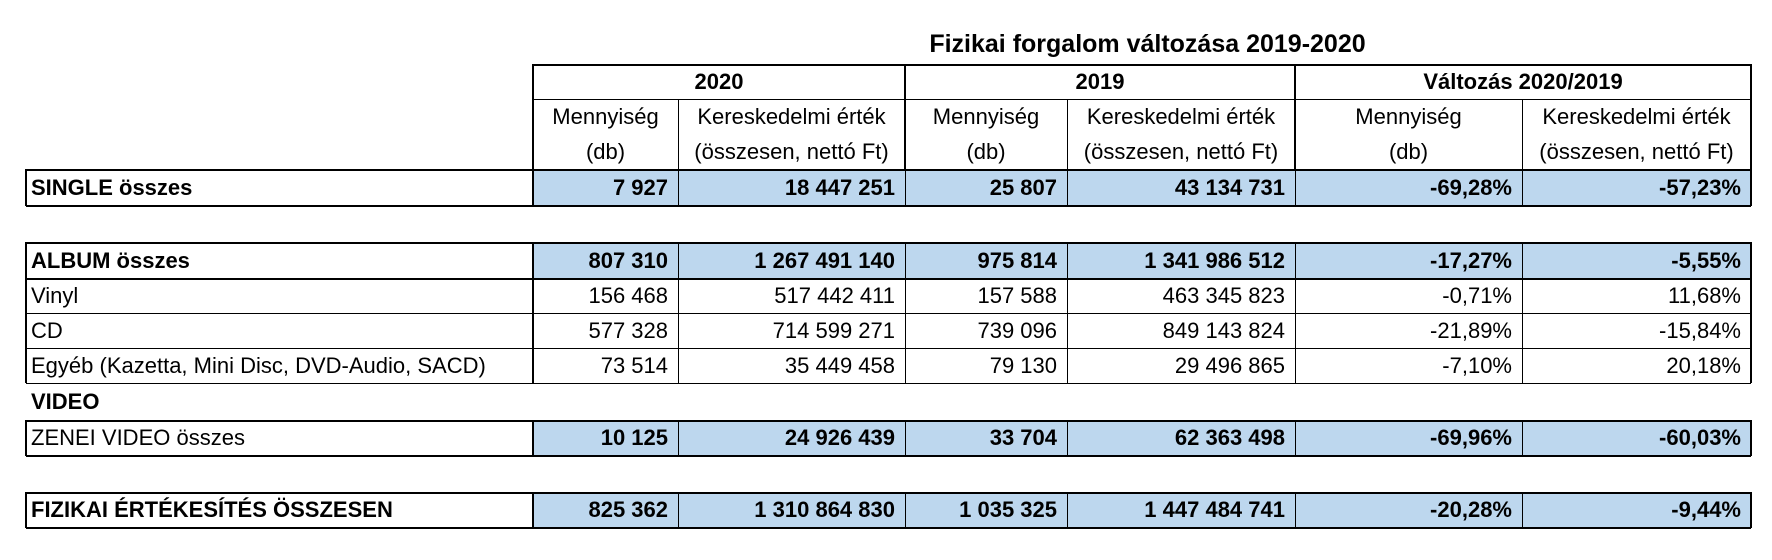  What do you see at coordinates (834, 295) in the screenshot?
I see `table-cell: 517 442 411` at bounding box center [834, 295].